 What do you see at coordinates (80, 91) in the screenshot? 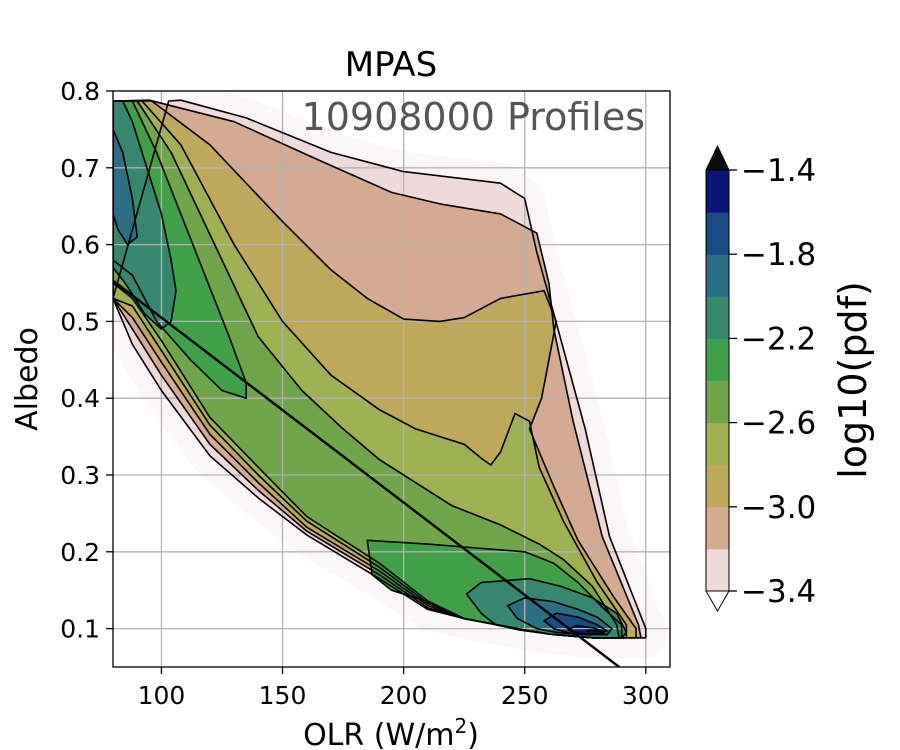
I see `y-tick-label-0.8: 0.8` at bounding box center [80, 91].